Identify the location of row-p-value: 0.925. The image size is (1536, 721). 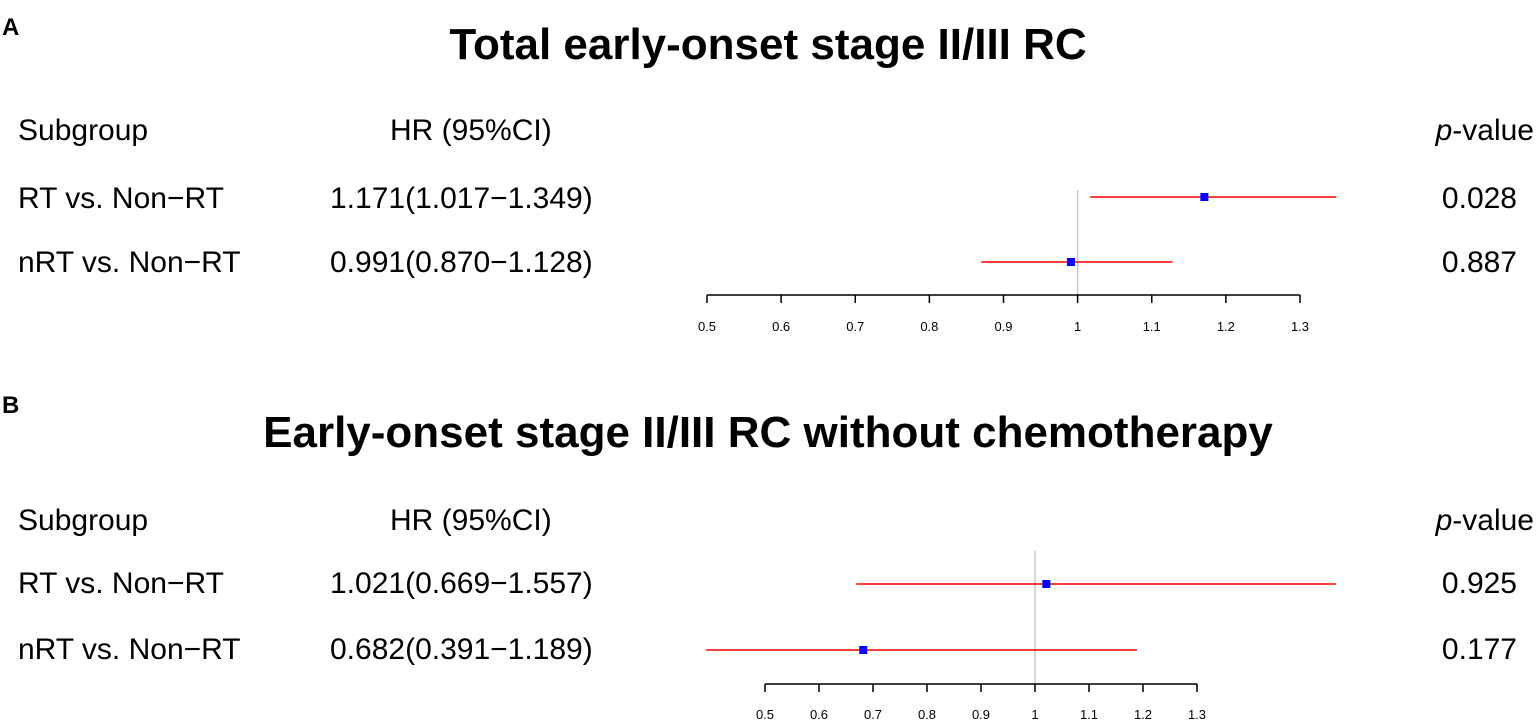
(1479, 583).